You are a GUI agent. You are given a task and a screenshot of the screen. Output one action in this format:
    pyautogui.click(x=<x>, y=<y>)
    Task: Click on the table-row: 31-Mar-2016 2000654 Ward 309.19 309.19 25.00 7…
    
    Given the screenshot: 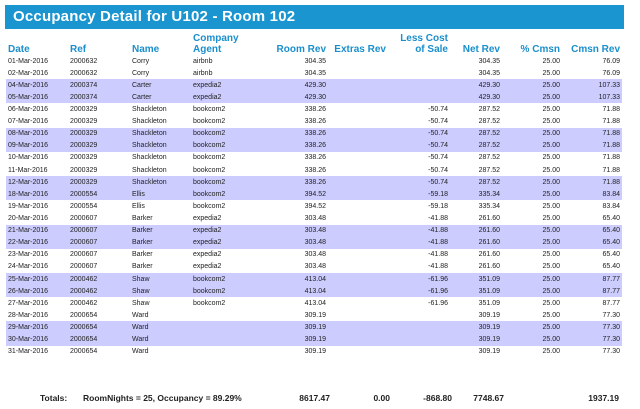 What is the action you would take?
    pyautogui.click(x=314, y=352)
    